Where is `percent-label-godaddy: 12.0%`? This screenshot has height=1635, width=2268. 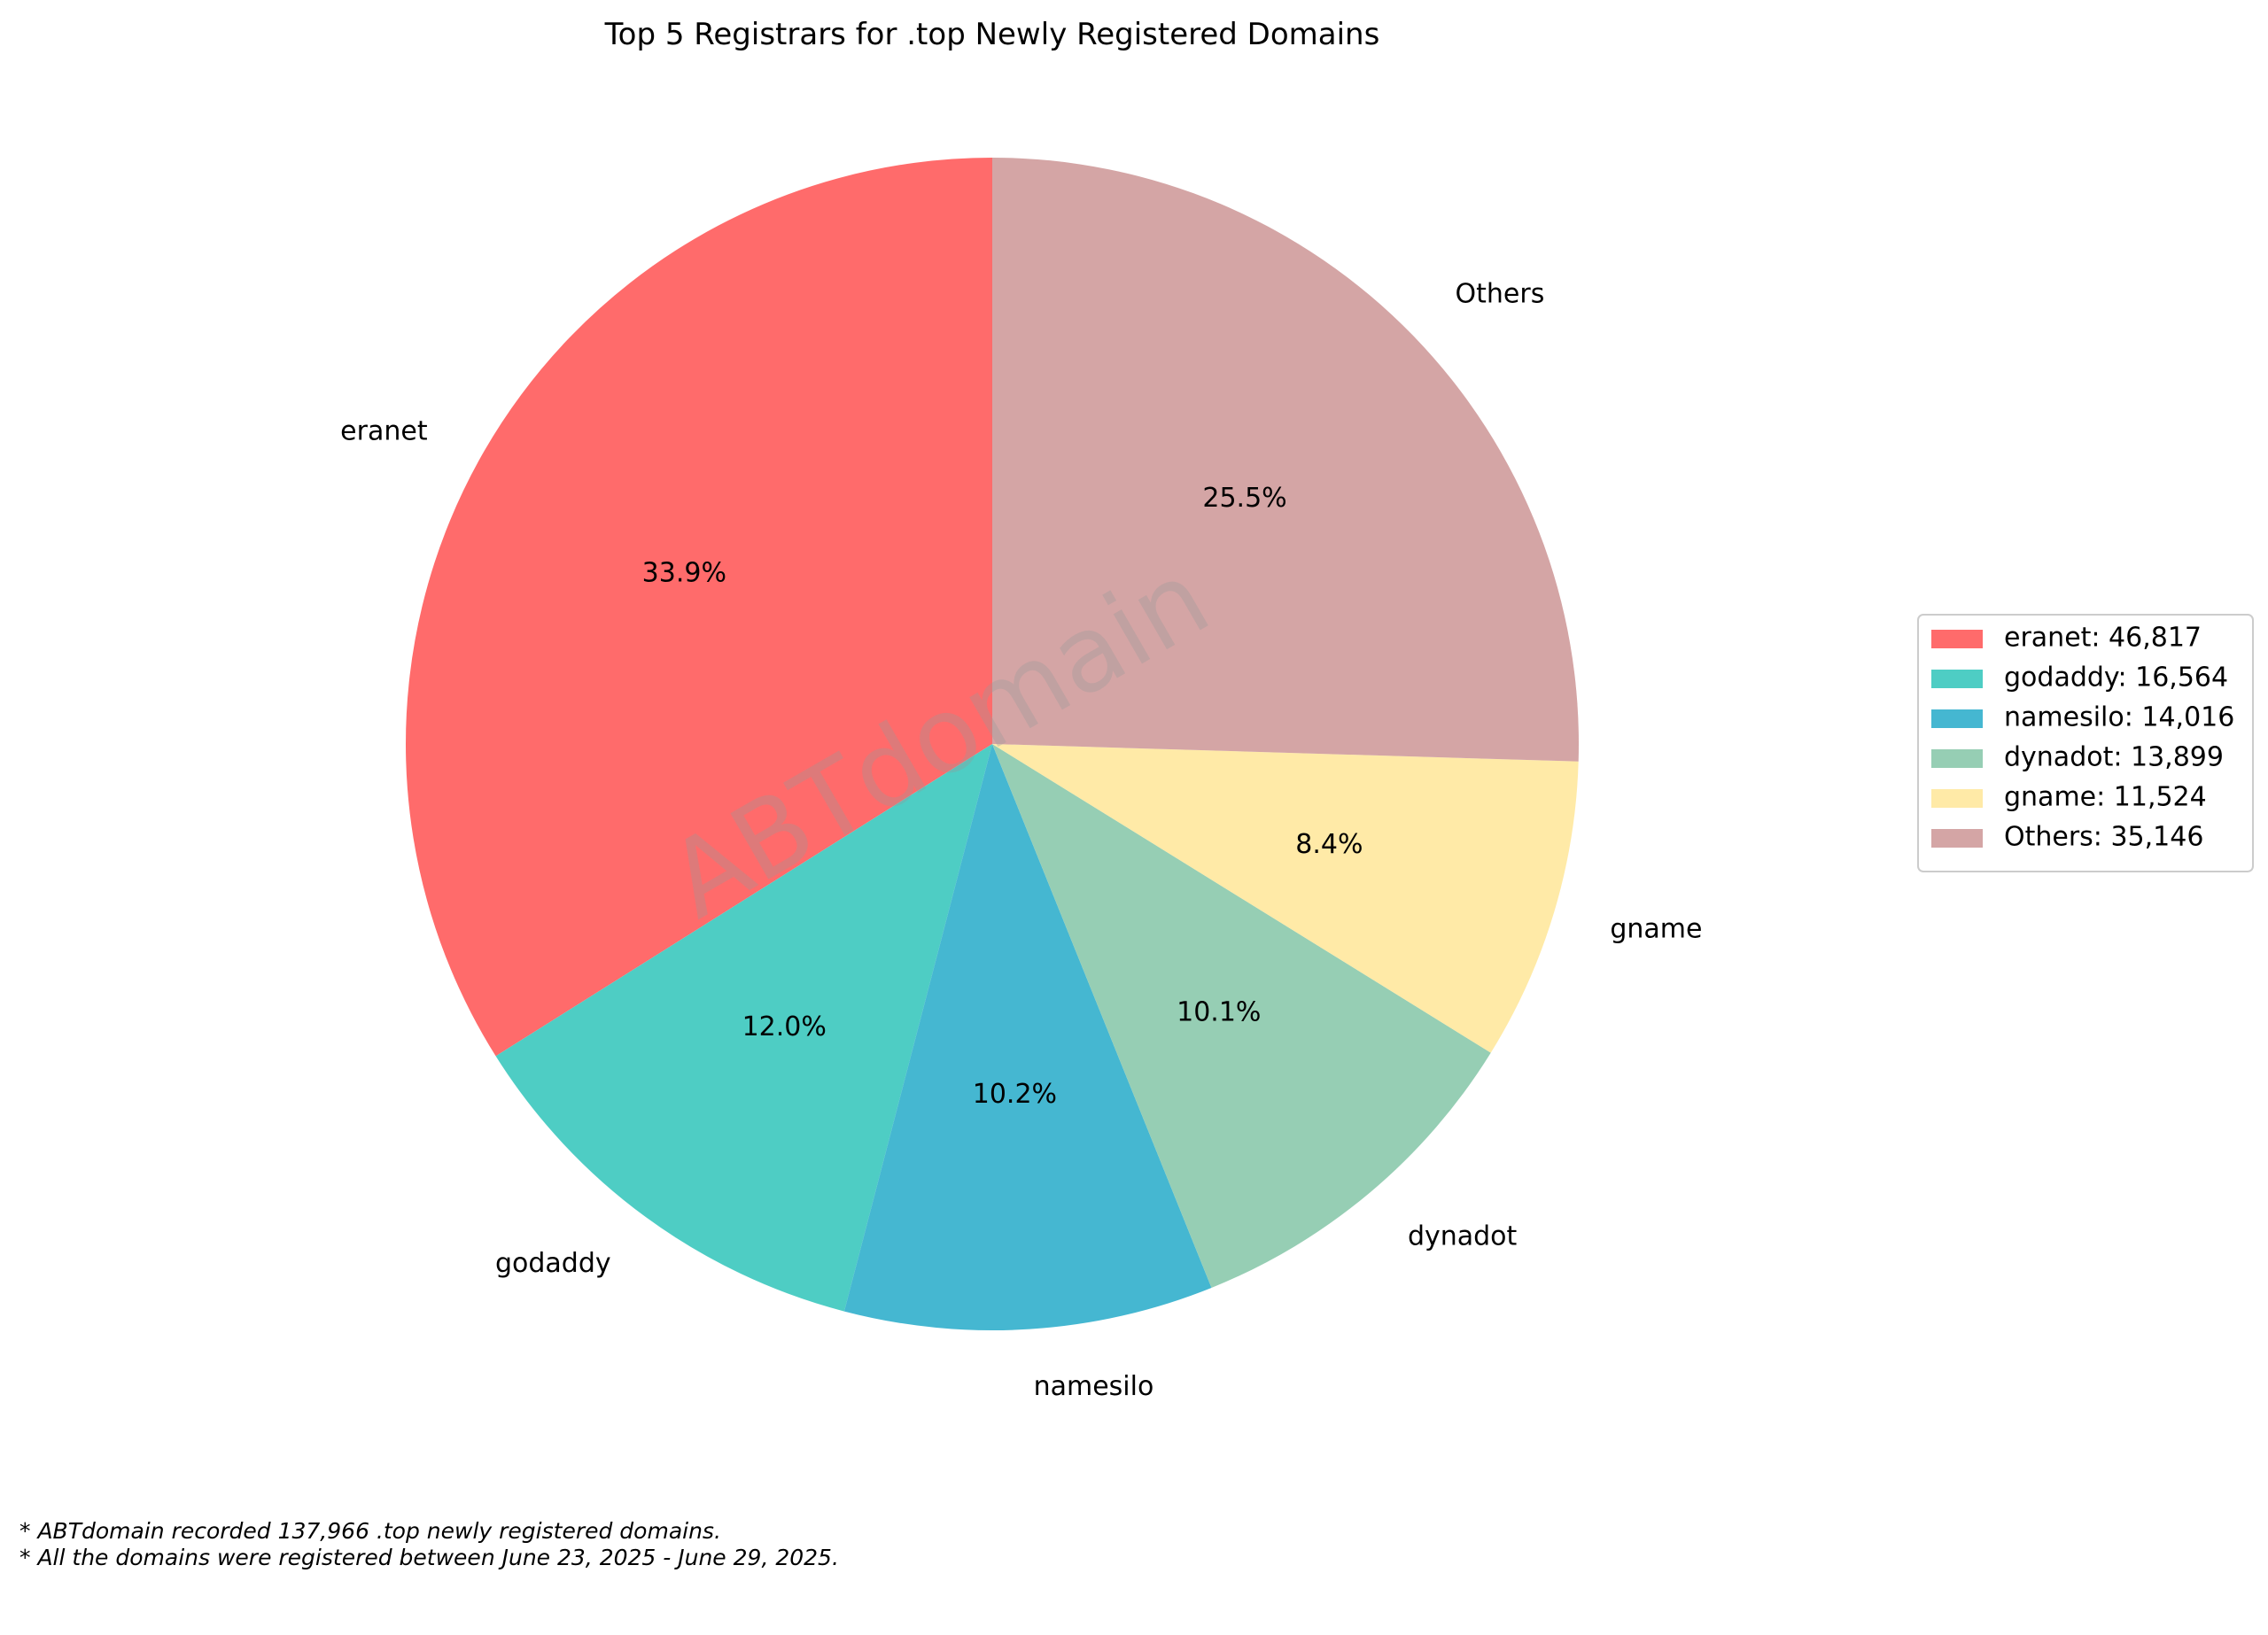
percent-label-godaddy: 12.0% is located at coordinates (784, 1027).